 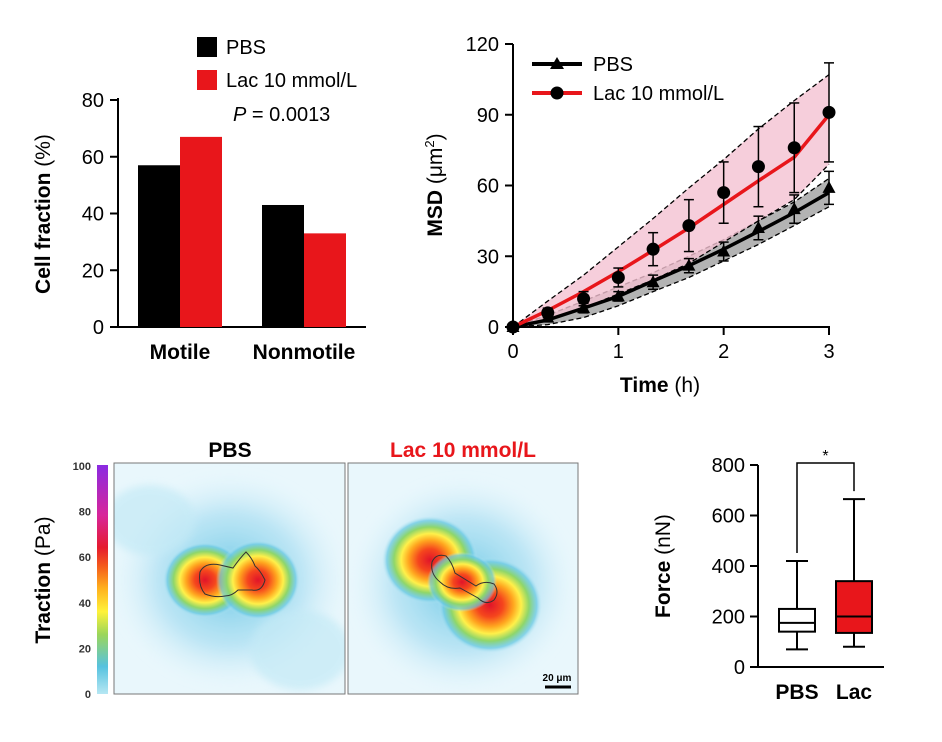 What do you see at coordinates (798, 576) in the screenshot?
I see `box-plot-area: 0 200 400 600 800 PBS Lac *` at bounding box center [798, 576].